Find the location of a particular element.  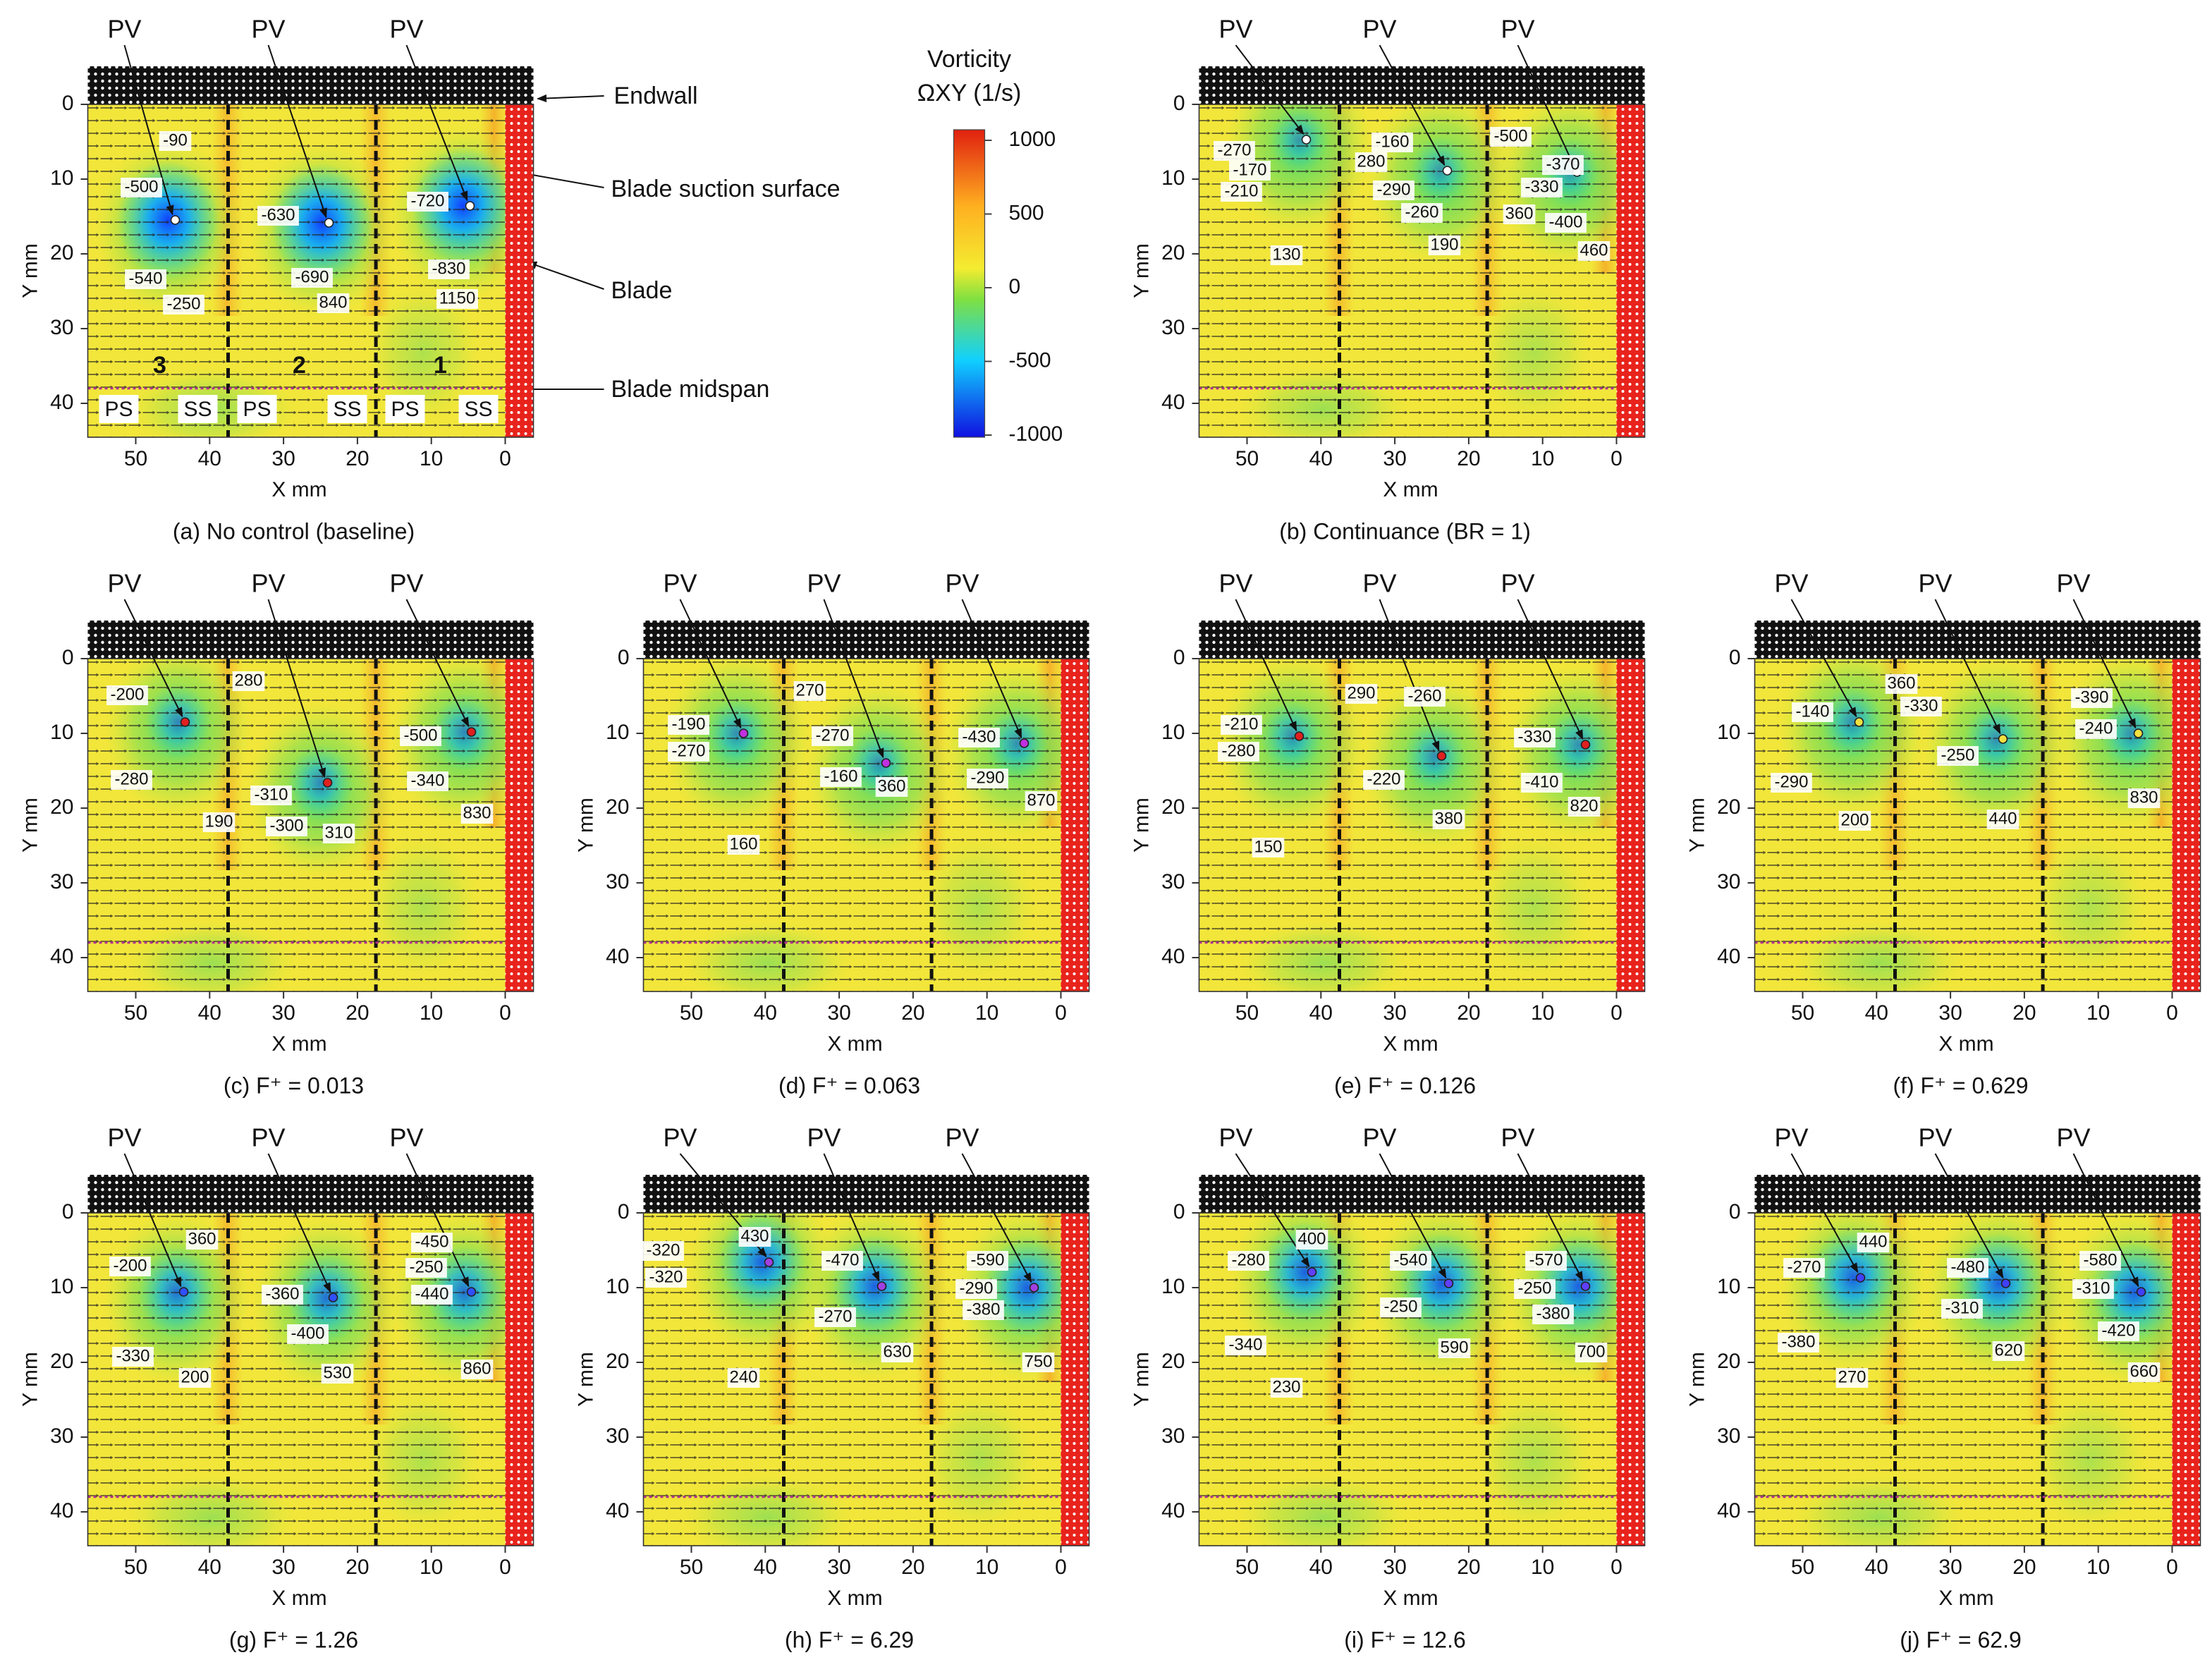

midspan-label: Blade midspan is located at coordinates (690, 389).